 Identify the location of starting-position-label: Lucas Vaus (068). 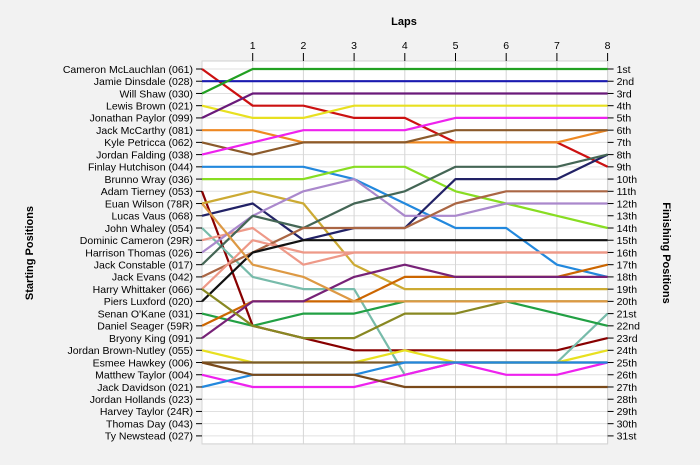
(152, 217).